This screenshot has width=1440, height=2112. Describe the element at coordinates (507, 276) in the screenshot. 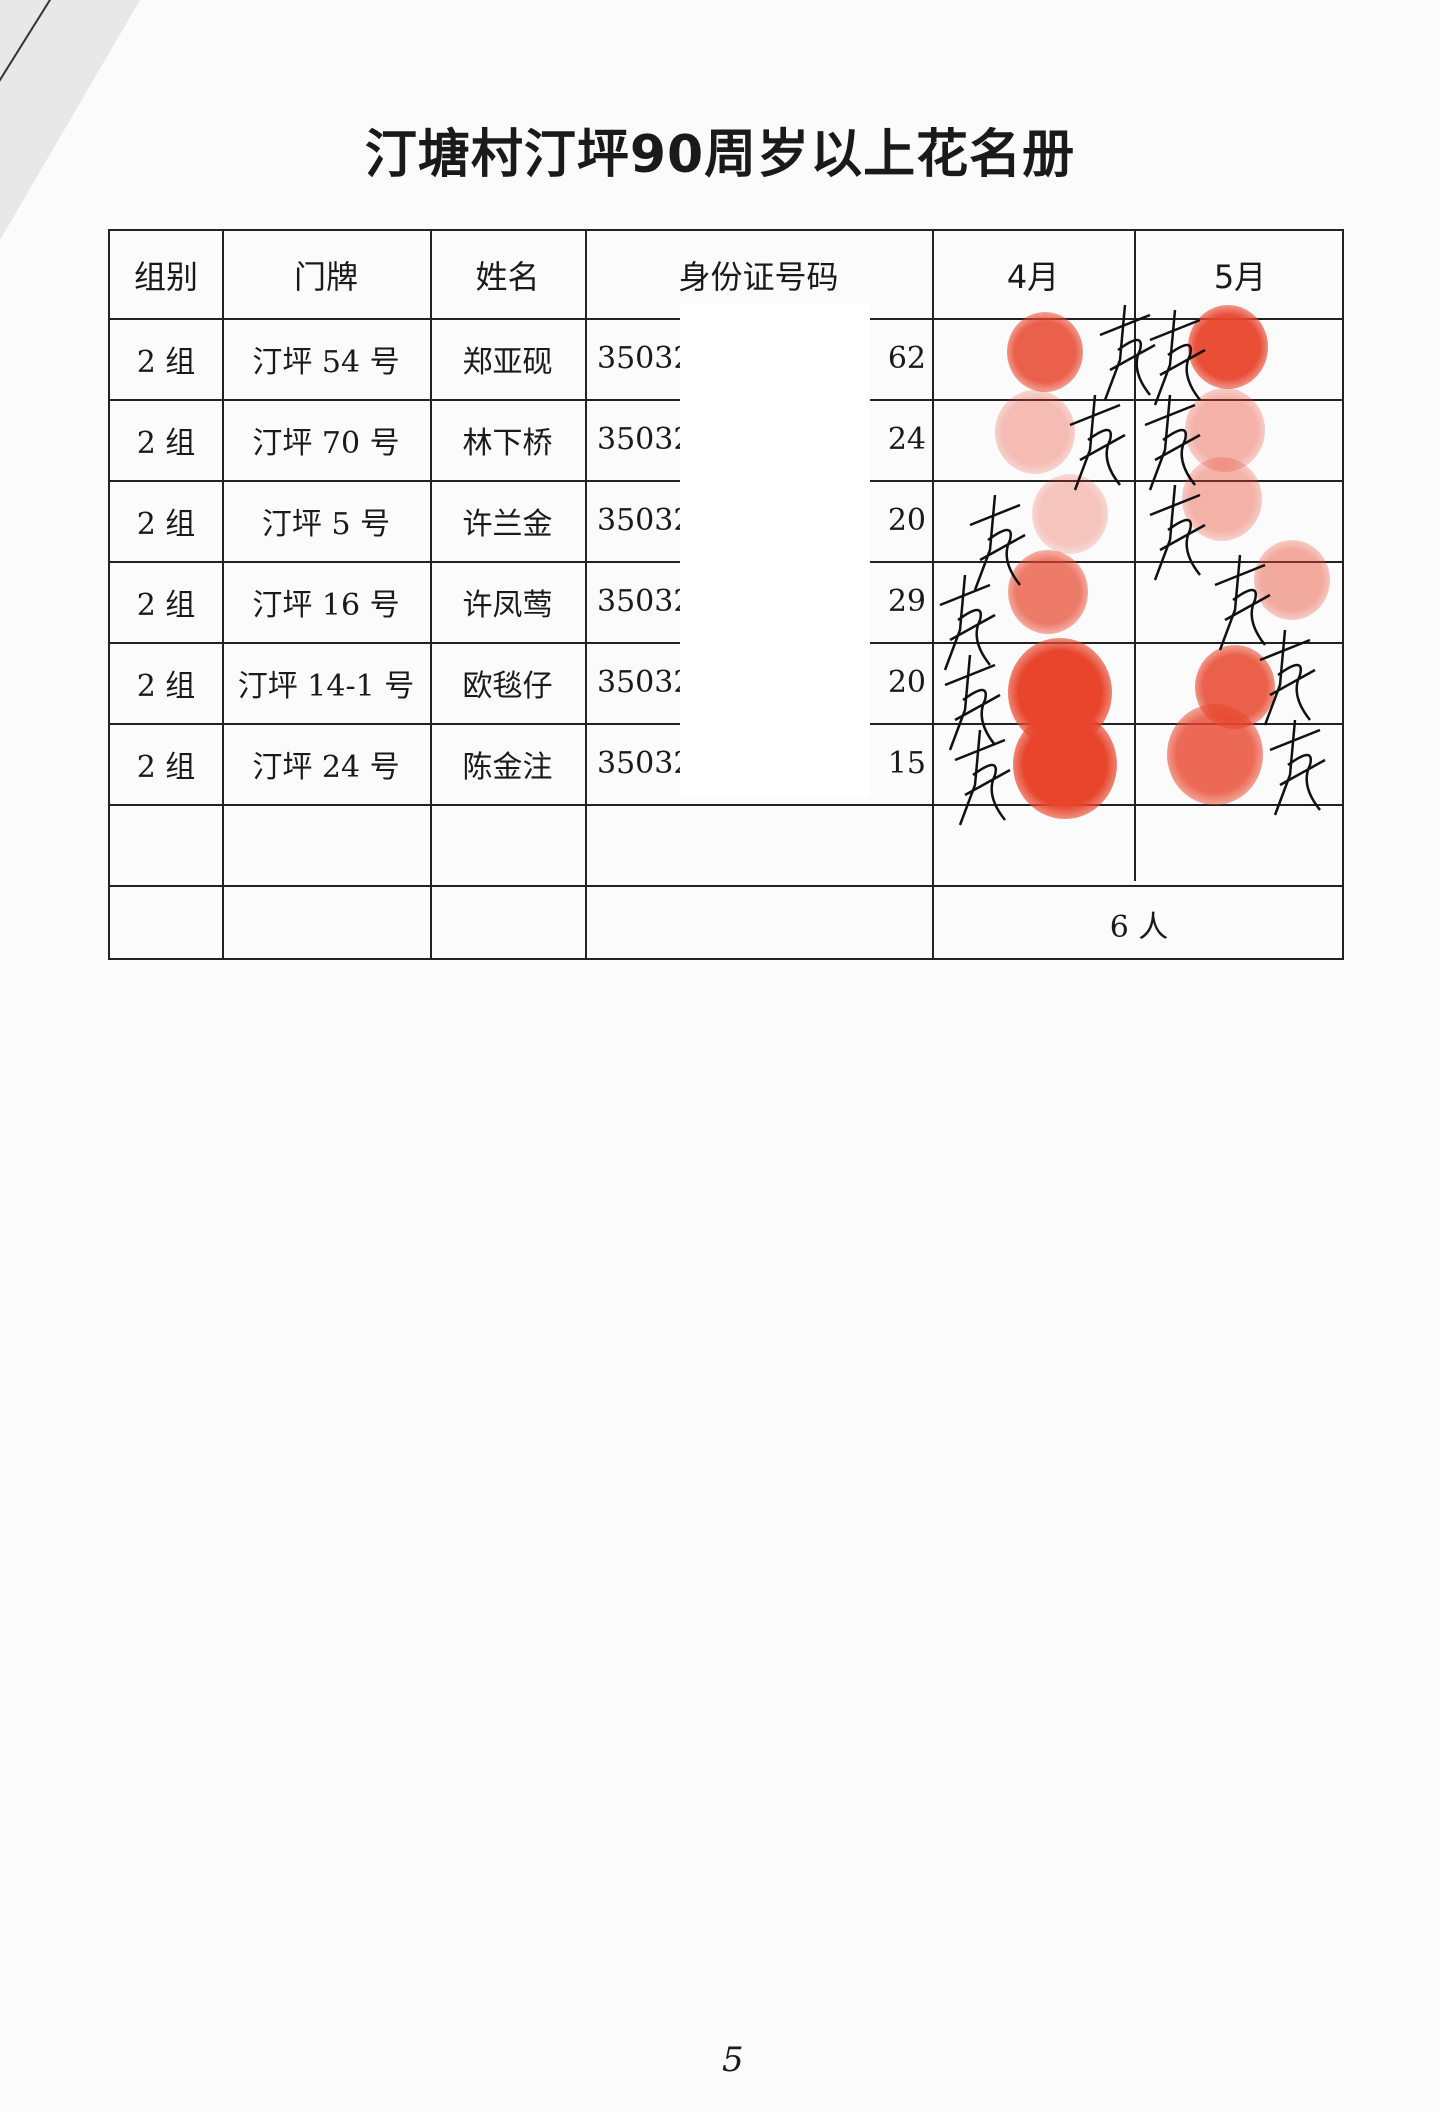

I see `column-header: 姓名` at that location.